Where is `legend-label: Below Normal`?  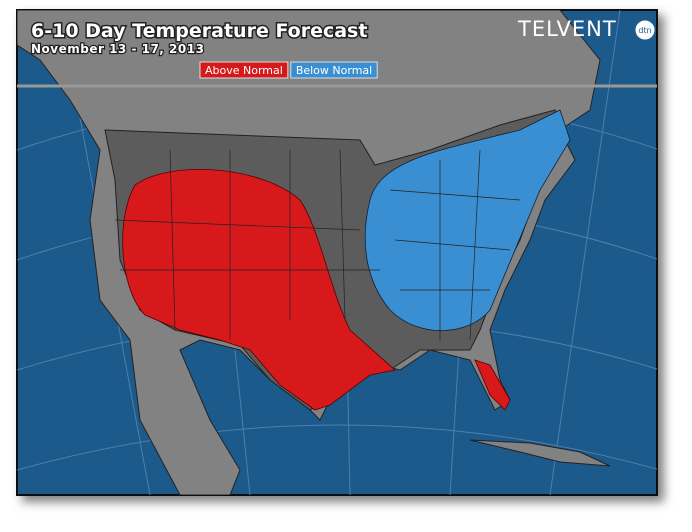 legend-label: Below Normal is located at coordinates (334, 70).